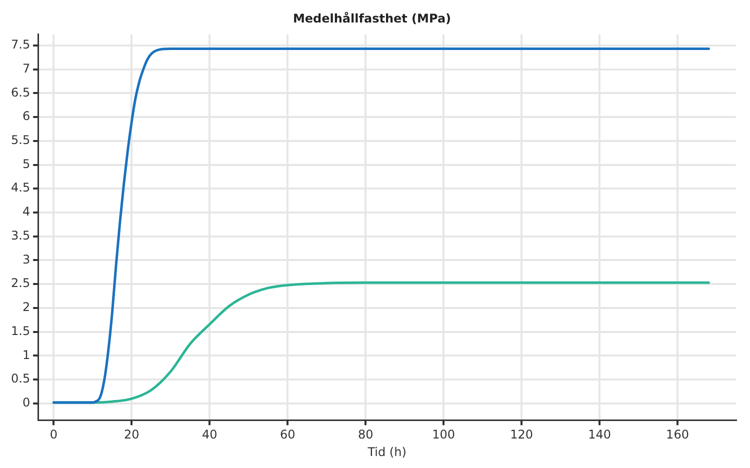 The width and height of the screenshot is (750, 468). I want to click on x-tick-label: 60, so click(288, 435).